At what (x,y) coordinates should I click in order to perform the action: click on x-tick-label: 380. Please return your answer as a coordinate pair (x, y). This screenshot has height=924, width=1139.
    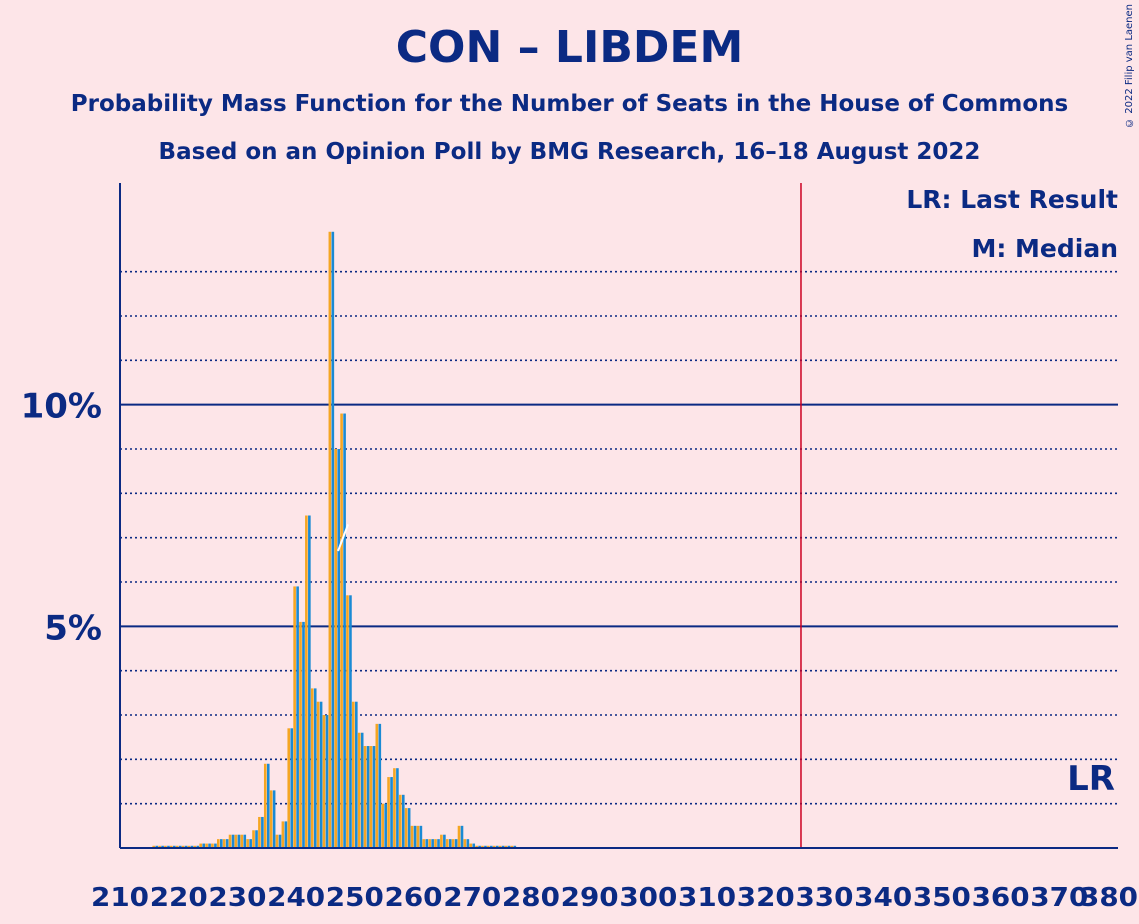
    Looking at the image, I should click on (1109, 898).